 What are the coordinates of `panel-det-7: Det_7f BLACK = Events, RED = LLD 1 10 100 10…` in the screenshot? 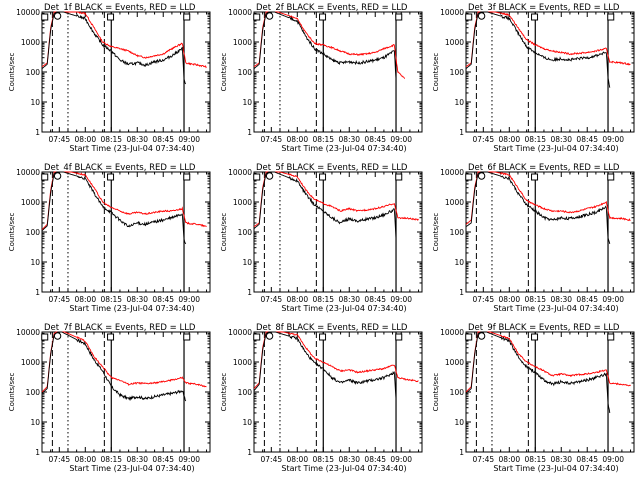 It's located at (109, 398).